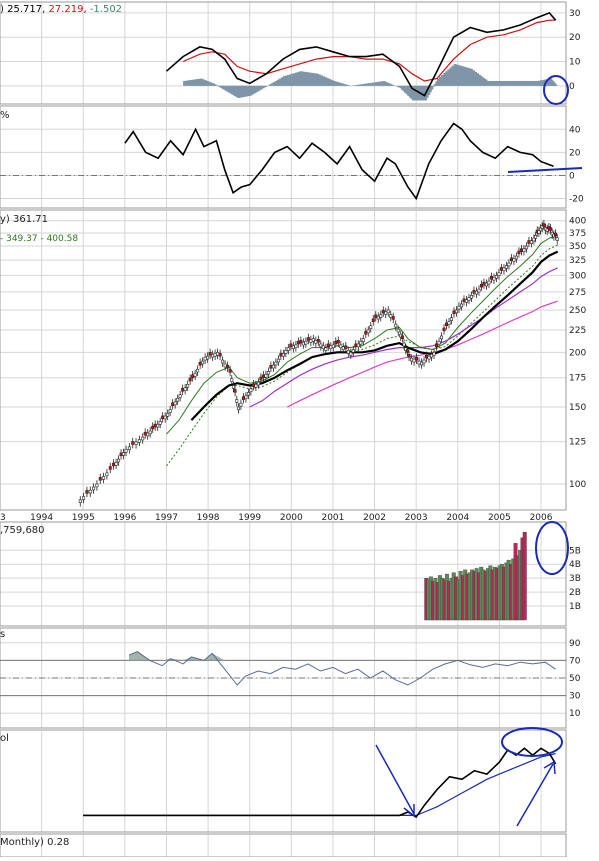 The width and height of the screenshot is (599, 861). Describe the element at coordinates (6, 219) in the screenshot. I see `price-header-prefix: y)` at that location.